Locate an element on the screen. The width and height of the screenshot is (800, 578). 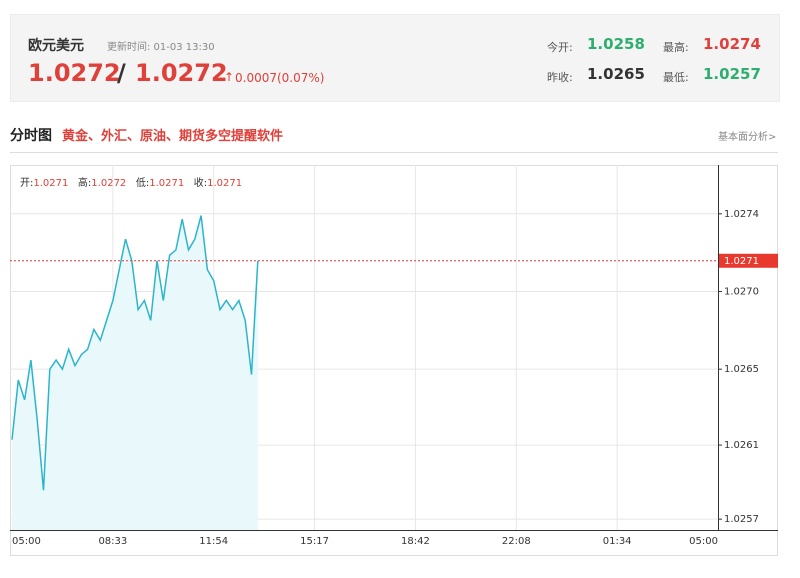
y-tick-label: 1.0261 is located at coordinates (741, 445).